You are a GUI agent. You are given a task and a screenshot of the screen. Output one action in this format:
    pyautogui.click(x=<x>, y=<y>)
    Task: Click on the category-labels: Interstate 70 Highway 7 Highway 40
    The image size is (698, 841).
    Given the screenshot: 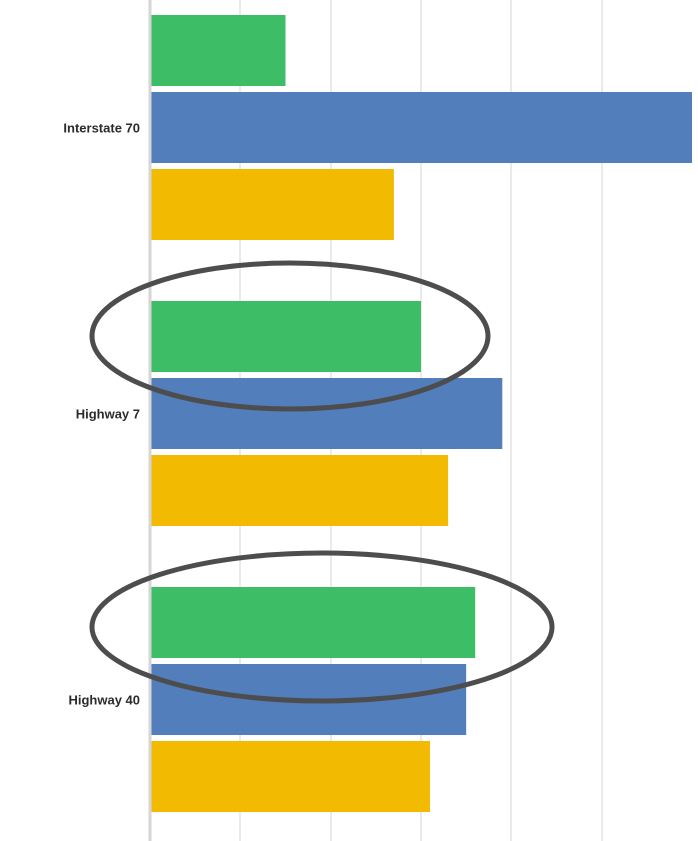 What is the action you would take?
    pyautogui.click(x=101, y=414)
    